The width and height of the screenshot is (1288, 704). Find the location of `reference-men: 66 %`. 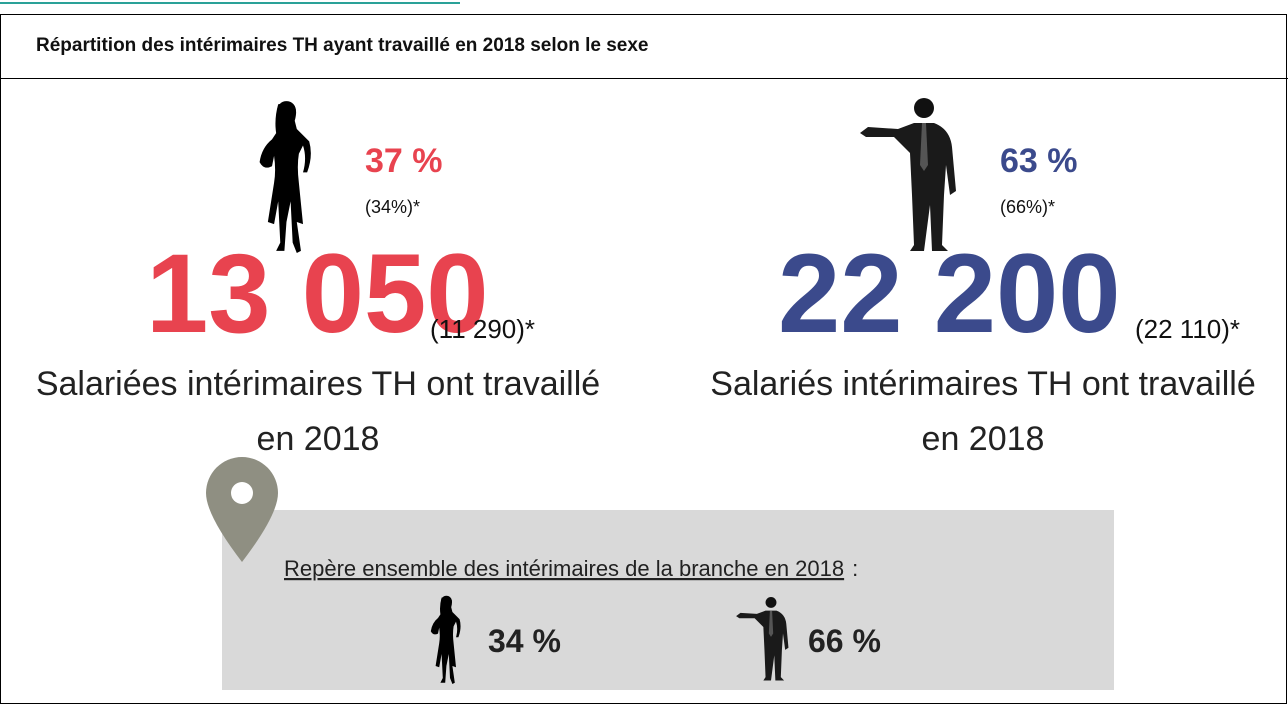

reference-men: 66 % is located at coordinates (844, 641).